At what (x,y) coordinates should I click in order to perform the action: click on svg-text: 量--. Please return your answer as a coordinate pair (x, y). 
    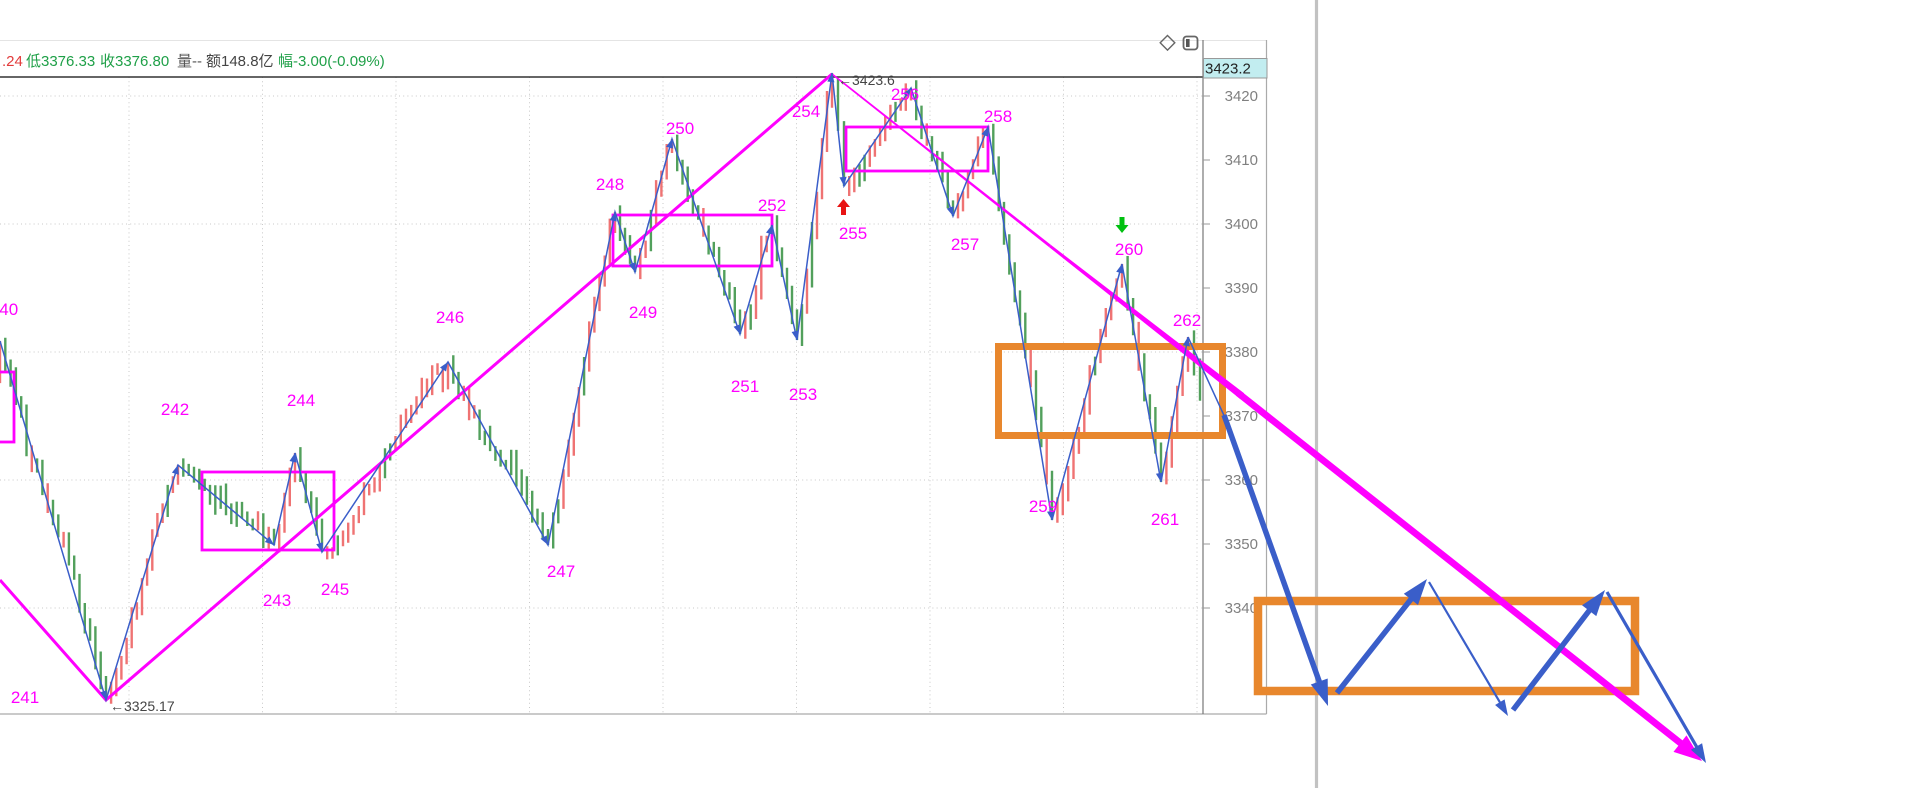
    Looking at the image, I should click on (189, 61).